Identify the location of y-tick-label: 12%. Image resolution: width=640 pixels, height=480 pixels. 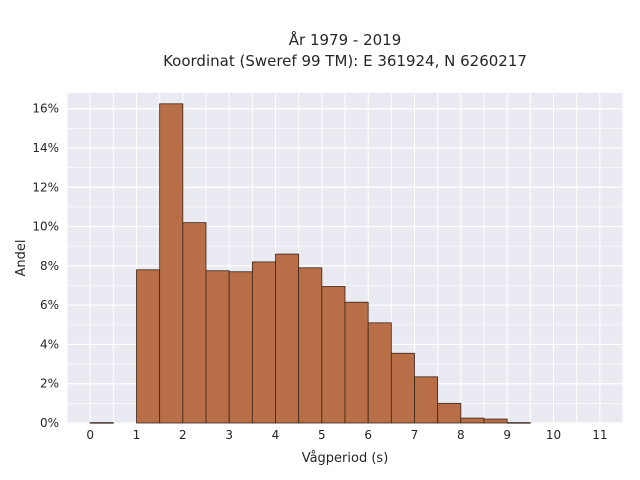
(45, 187).